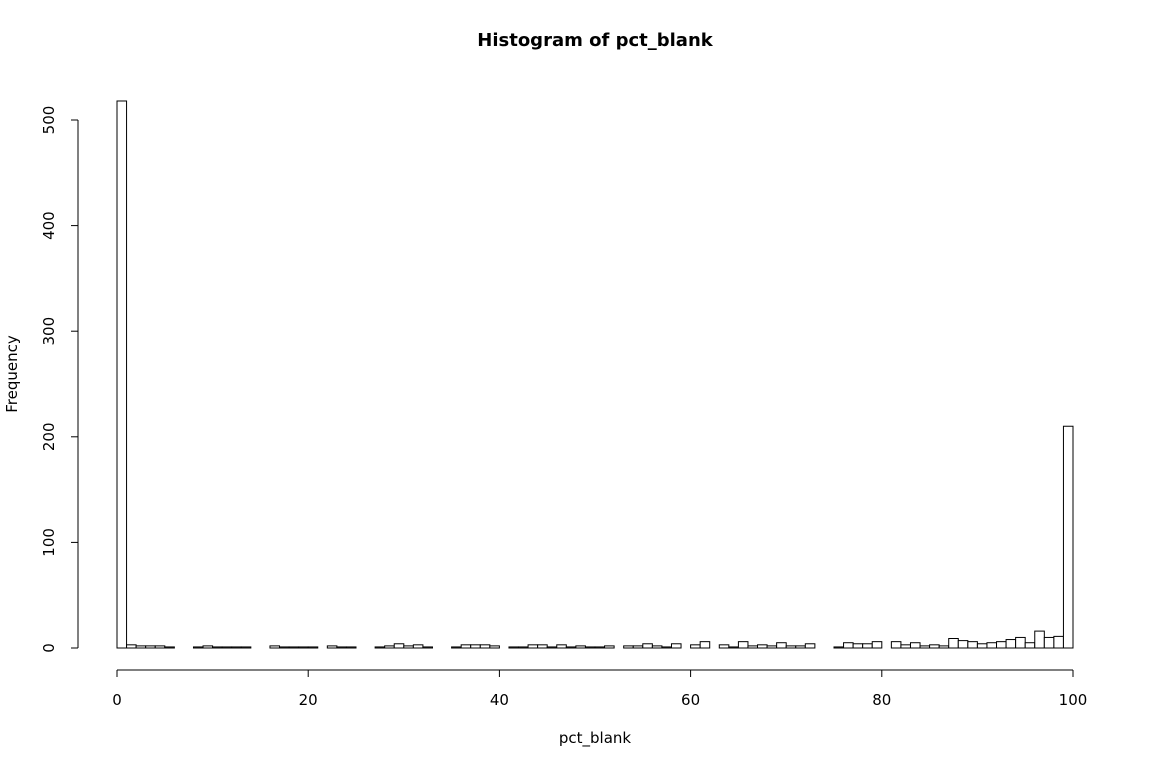 The image size is (1152, 768). I want to click on y-tick-label: 0, so click(49, 648).